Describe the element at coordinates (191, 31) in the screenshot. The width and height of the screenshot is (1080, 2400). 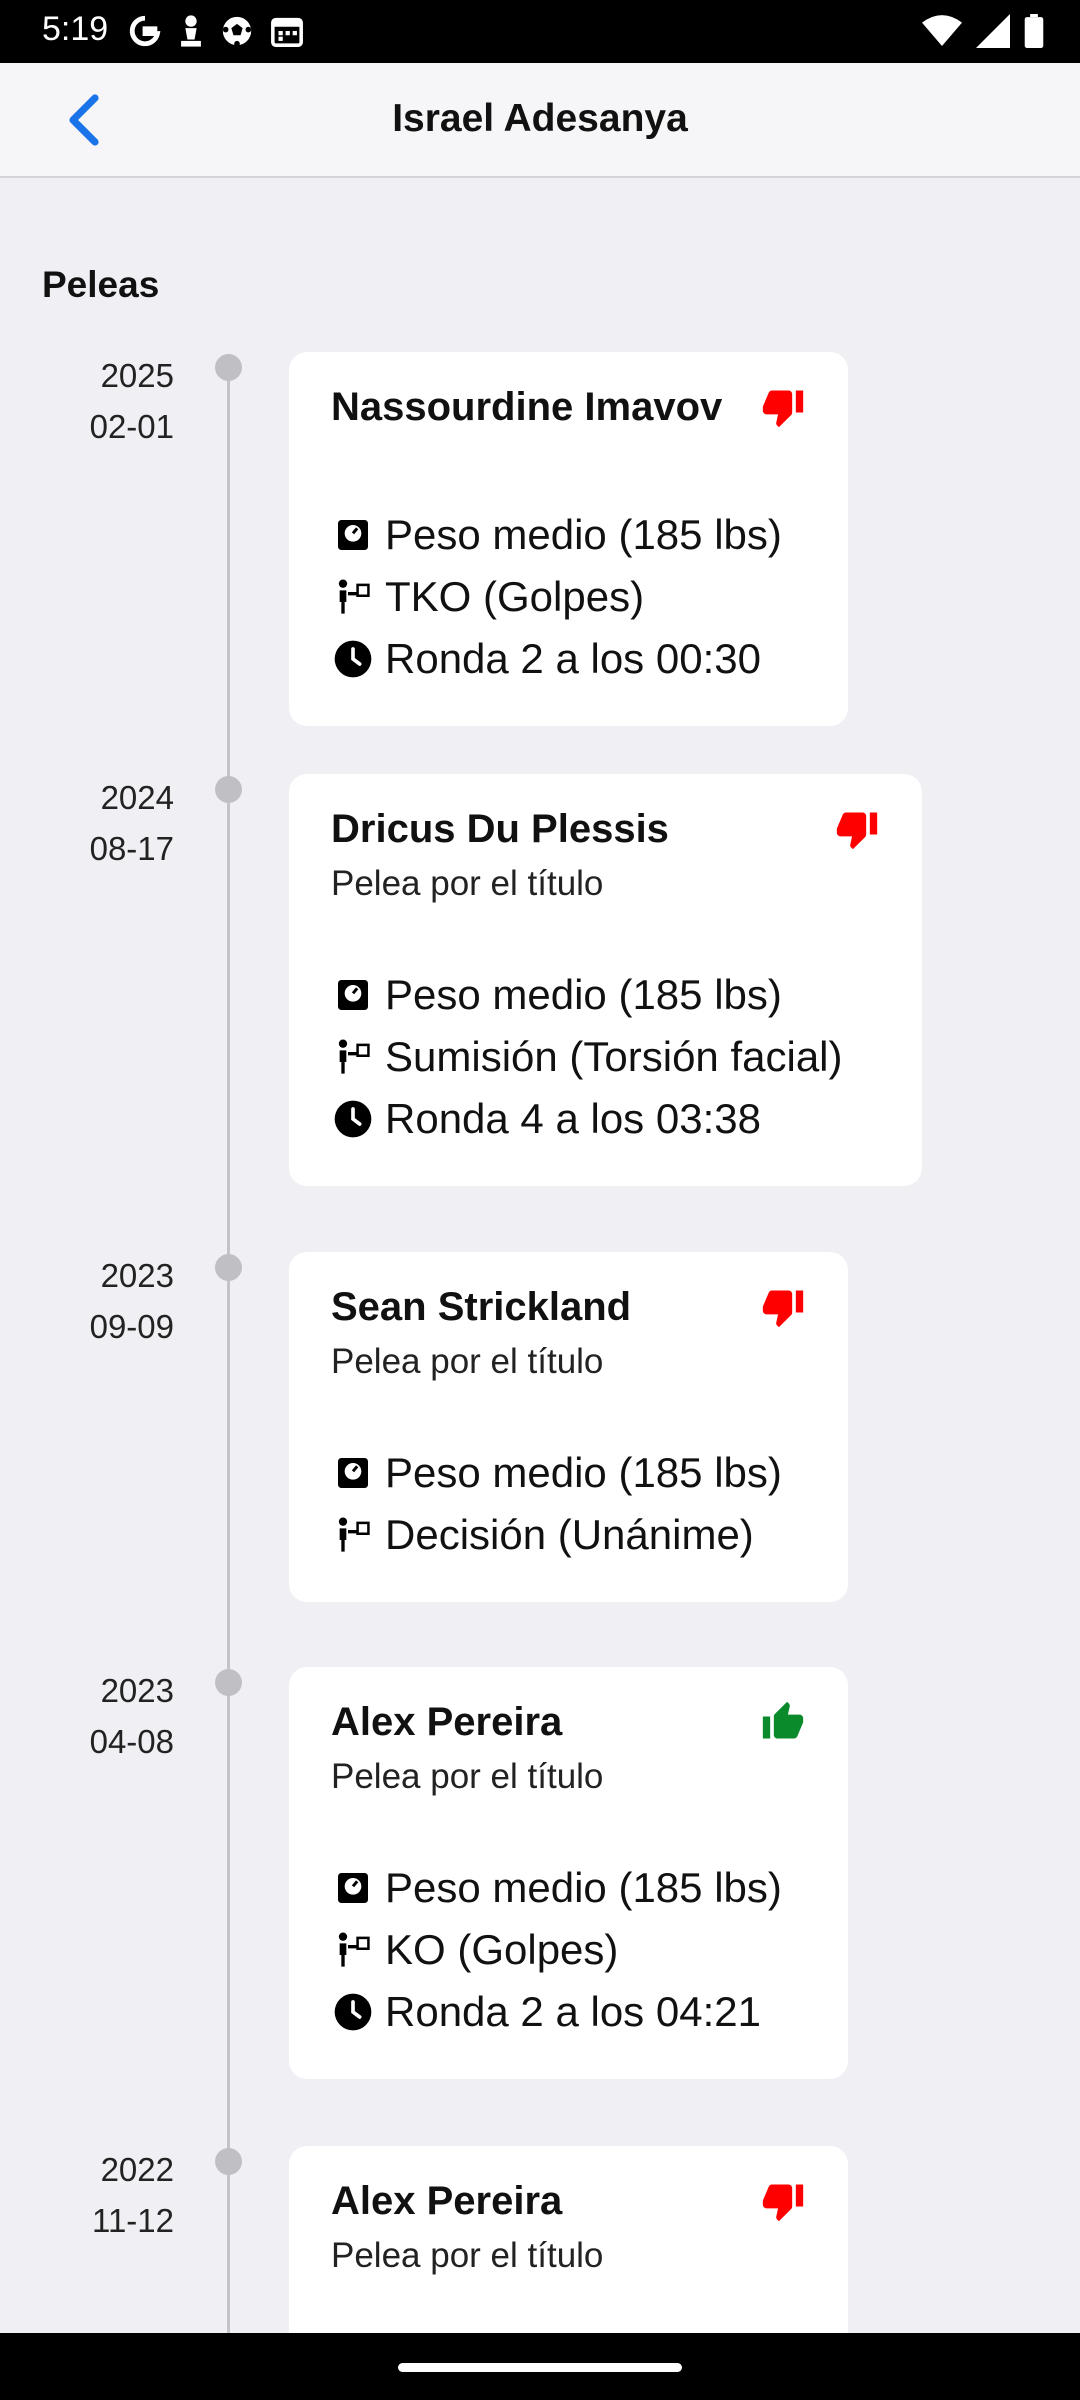
I see `chess-pawn-icon` at that location.